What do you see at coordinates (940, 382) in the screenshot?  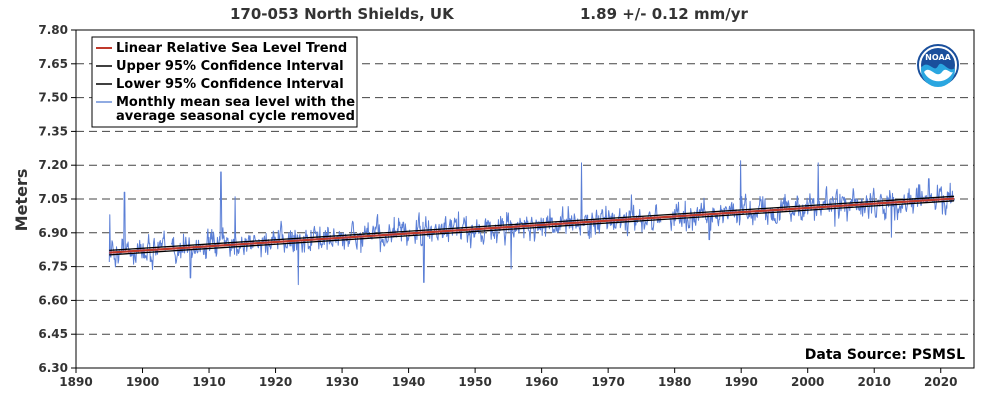 I see `x-tick-label-2020: 2020` at bounding box center [940, 382].